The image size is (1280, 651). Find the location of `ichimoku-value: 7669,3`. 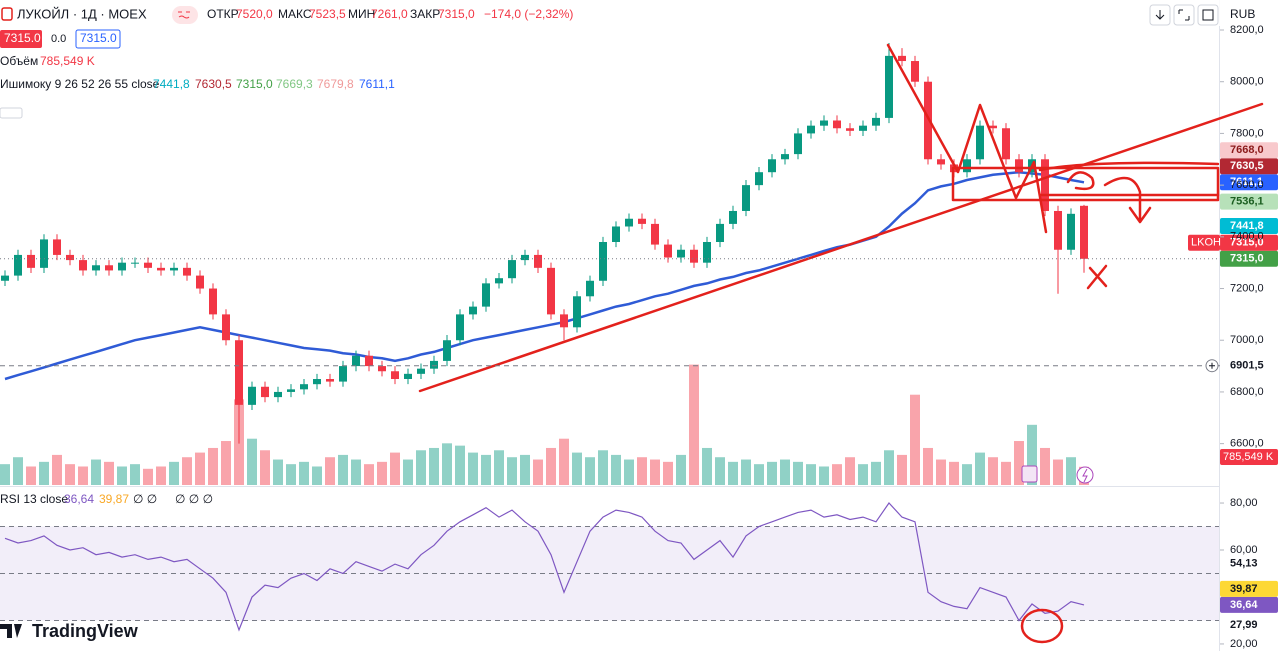

ichimoku-value: 7669,3 is located at coordinates (294, 84).